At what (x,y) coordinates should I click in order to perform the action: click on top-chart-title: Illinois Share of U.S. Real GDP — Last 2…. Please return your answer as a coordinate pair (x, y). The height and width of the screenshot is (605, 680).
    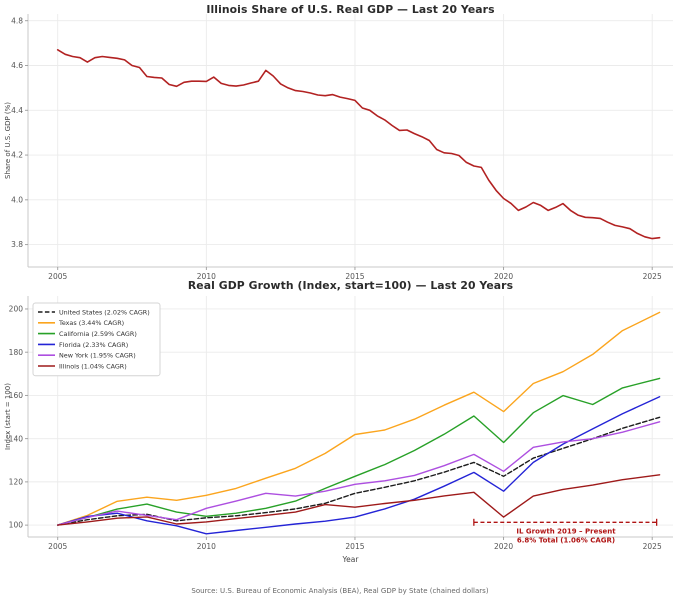
    Looking at the image, I should click on (350, 9).